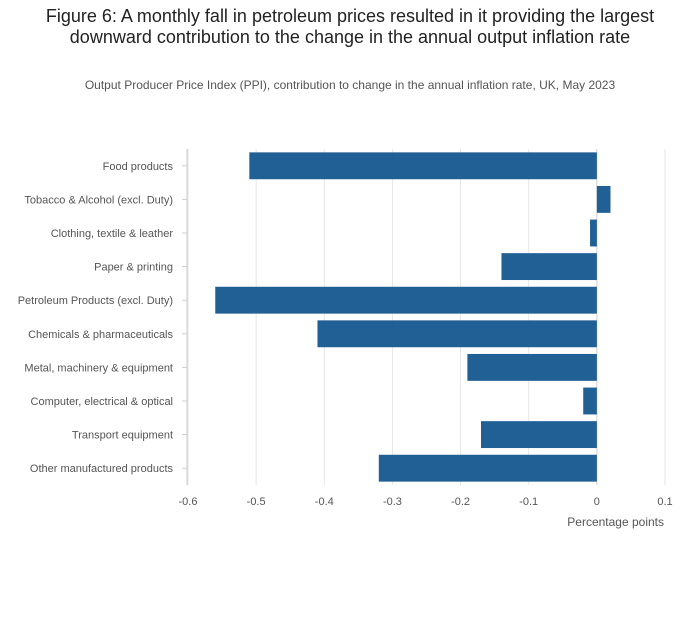  I want to click on category-label: Other manufactured products, so click(102, 469).